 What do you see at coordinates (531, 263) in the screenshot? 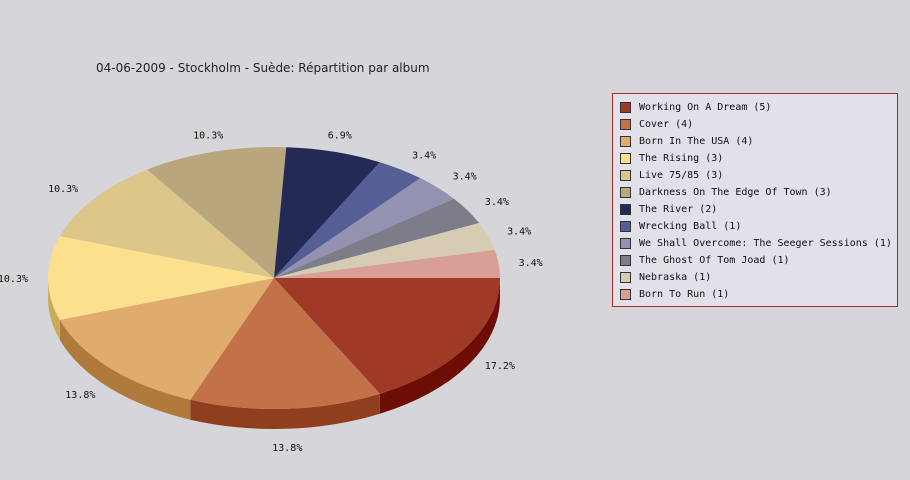
I see `slice-percent-label-12: 3.4%` at bounding box center [531, 263].